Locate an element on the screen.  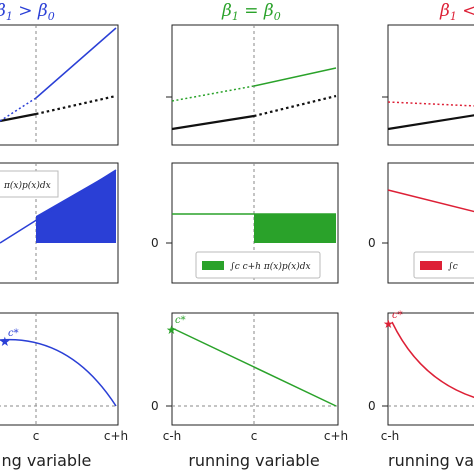
panel-row1-right is located at coordinates (428, 85).